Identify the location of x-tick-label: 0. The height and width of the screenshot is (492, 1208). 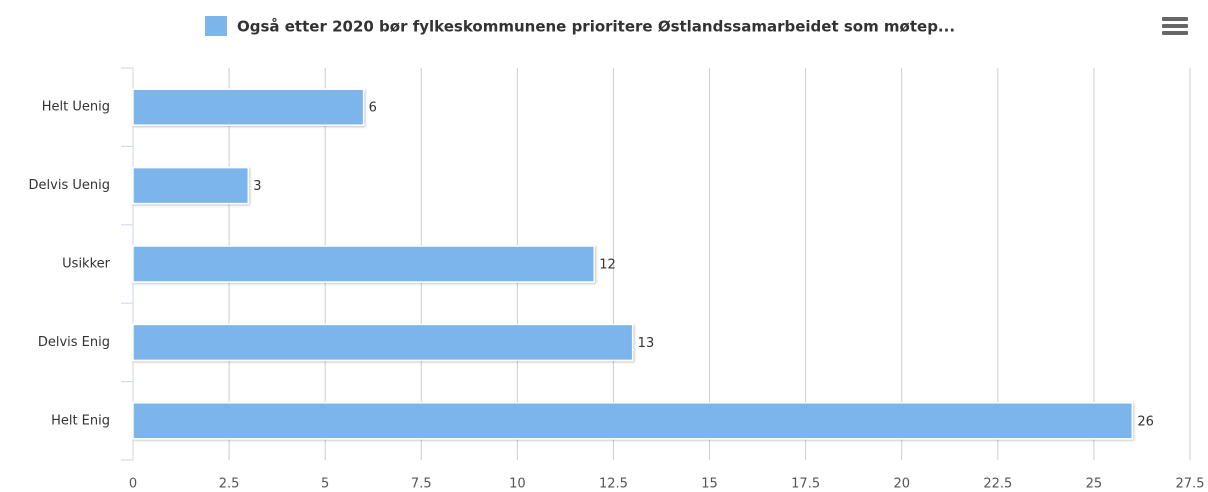
(133, 484).